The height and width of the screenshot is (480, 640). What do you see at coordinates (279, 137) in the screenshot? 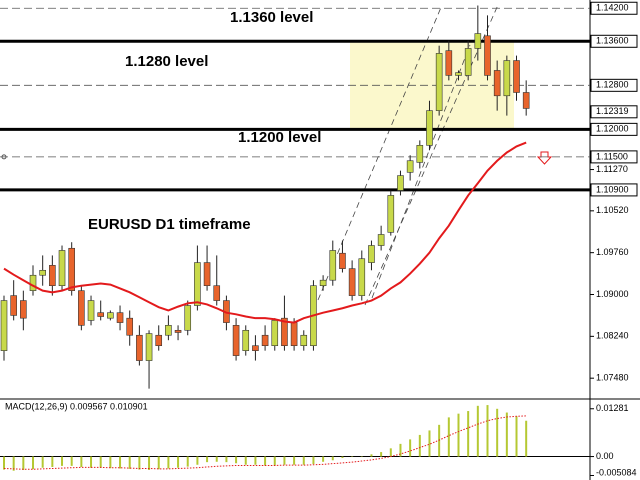
I see `annotation: 1.1200 level` at bounding box center [279, 137].